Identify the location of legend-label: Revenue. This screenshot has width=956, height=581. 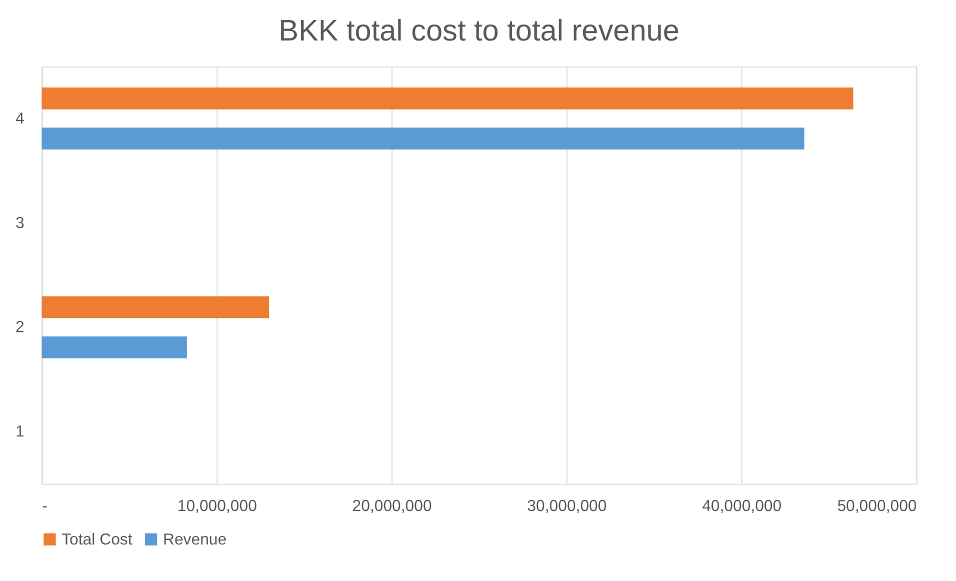
(194, 539).